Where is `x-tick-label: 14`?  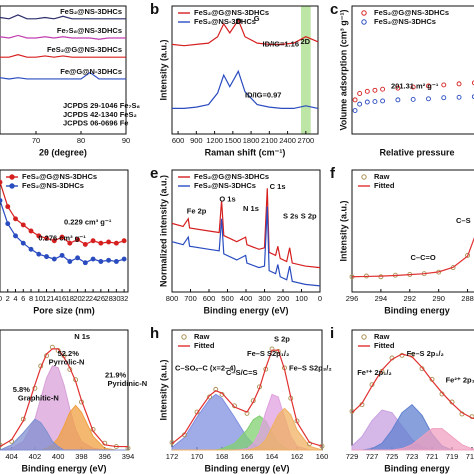
x-tick-label: 14 is located at coordinates (54, 298).